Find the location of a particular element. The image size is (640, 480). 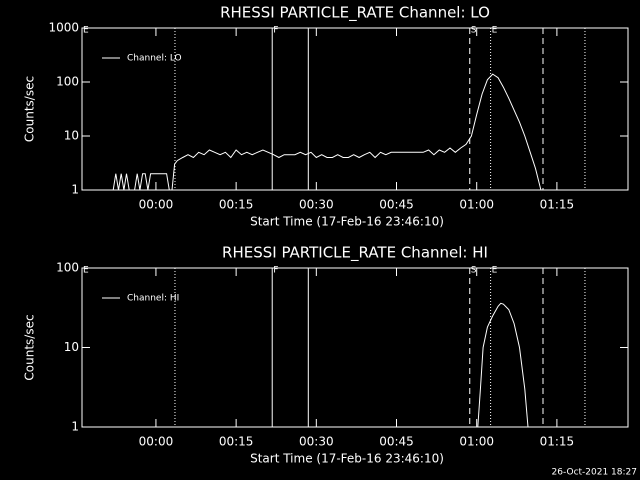

chart-title: RHESSI PARTICLE_RATE Channel: HI is located at coordinates (355, 253).